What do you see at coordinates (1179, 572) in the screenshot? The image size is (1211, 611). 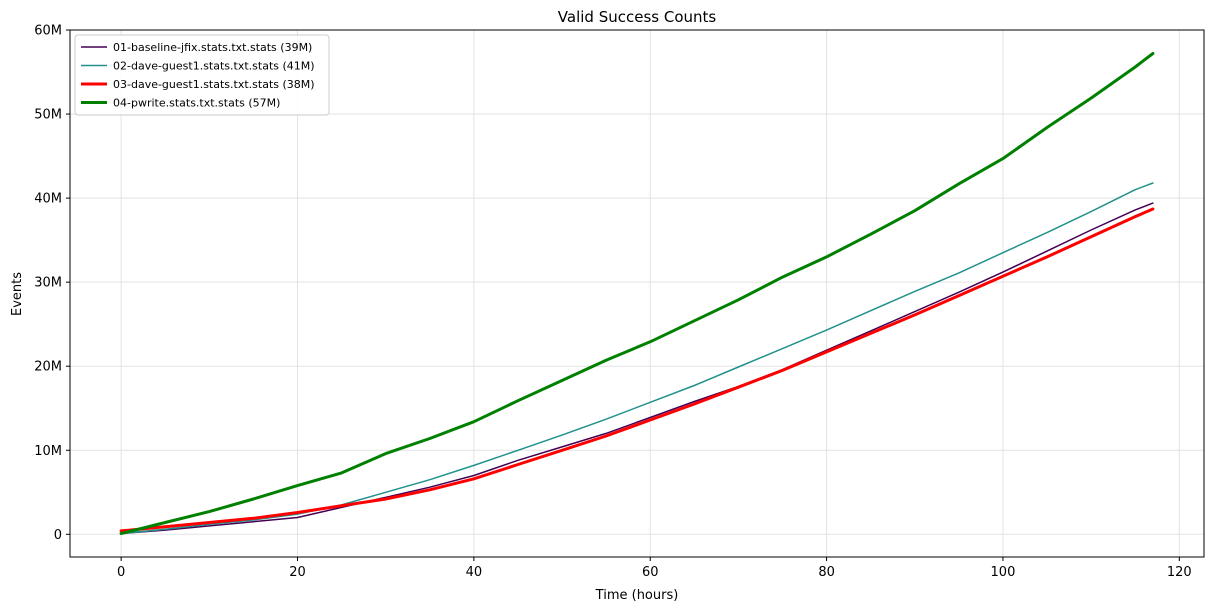 I see `x-tick-label: 120` at bounding box center [1179, 572].